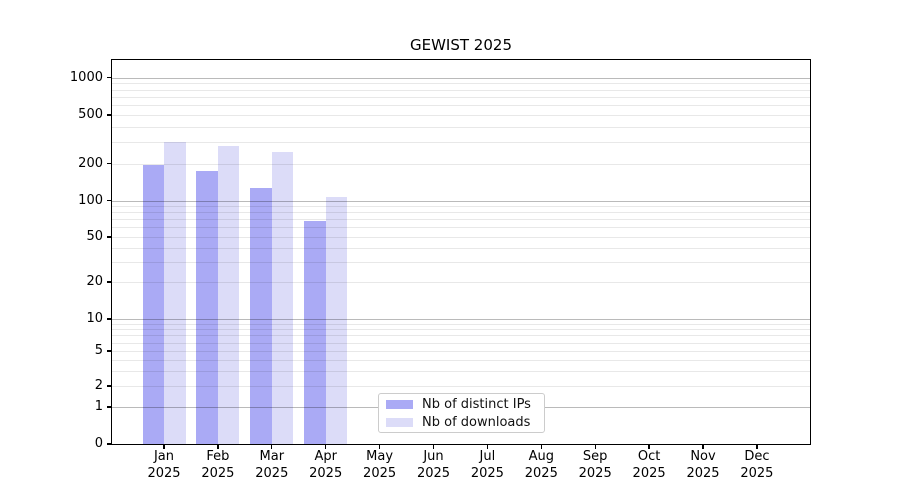  I want to click on y-tick-label: 20, so click(94, 281).